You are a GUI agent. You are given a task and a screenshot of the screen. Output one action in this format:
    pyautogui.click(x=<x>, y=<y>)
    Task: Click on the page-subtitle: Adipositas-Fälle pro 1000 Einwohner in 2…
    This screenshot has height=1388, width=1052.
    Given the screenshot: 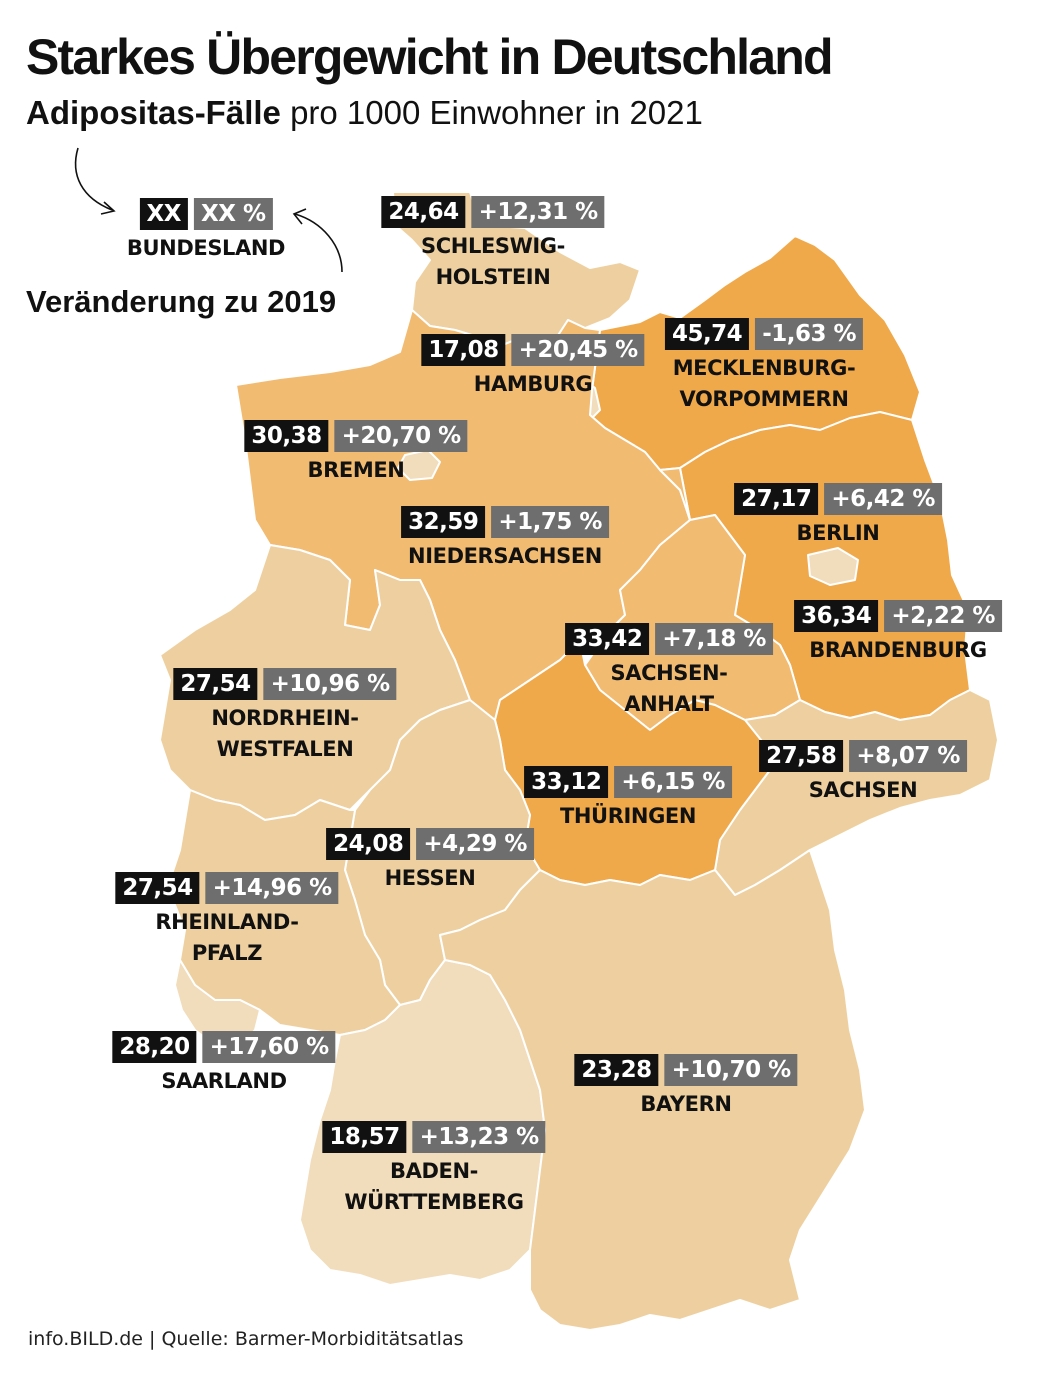 What is the action you would take?
    pyautogui.click(x=364, y=113)
    